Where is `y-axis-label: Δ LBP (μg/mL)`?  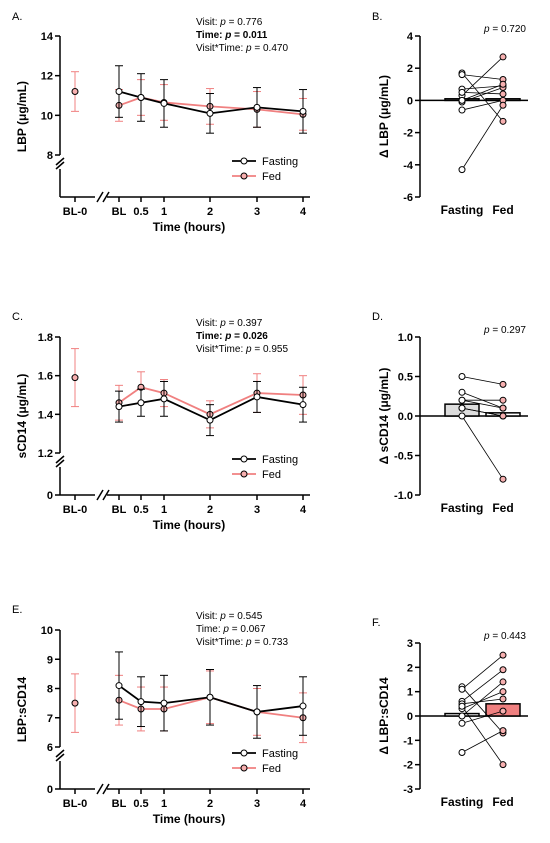
y-axis-label: Δ LBP (μg/mL) is located at coordinates (384, 116).